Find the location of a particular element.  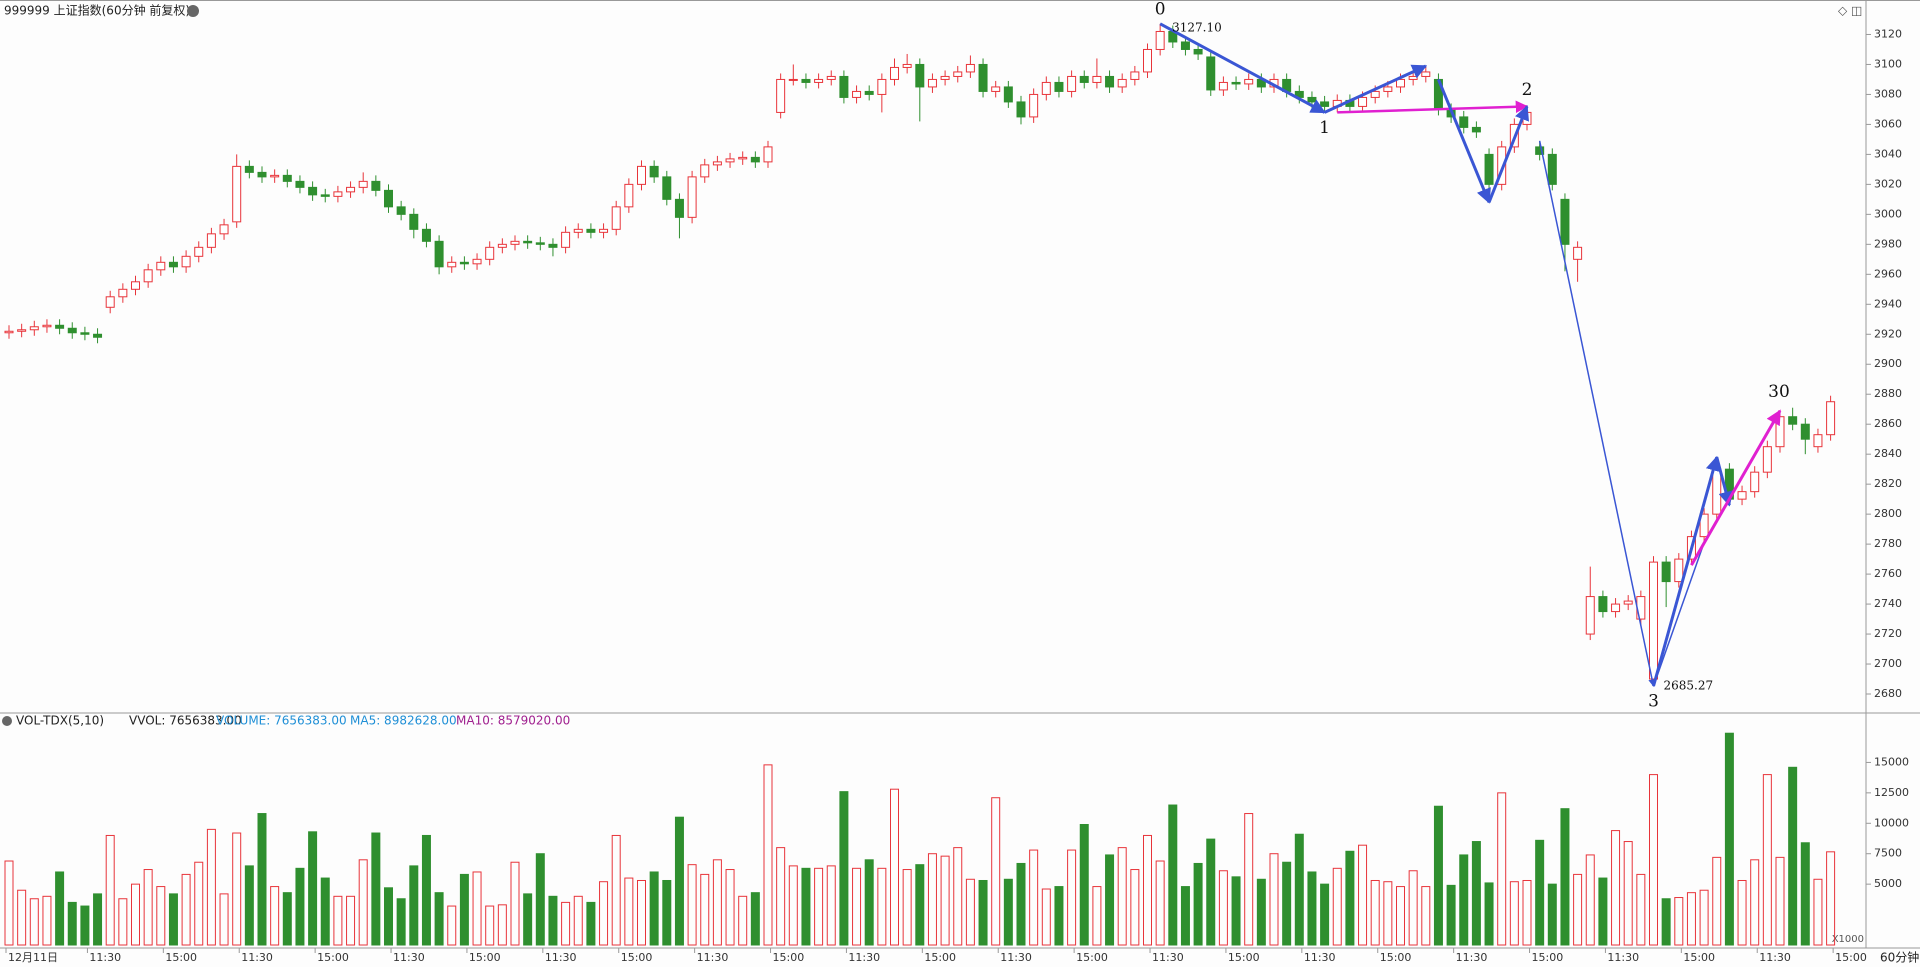

y-tick-label: 2760 is located at coordinates (1888, 573).